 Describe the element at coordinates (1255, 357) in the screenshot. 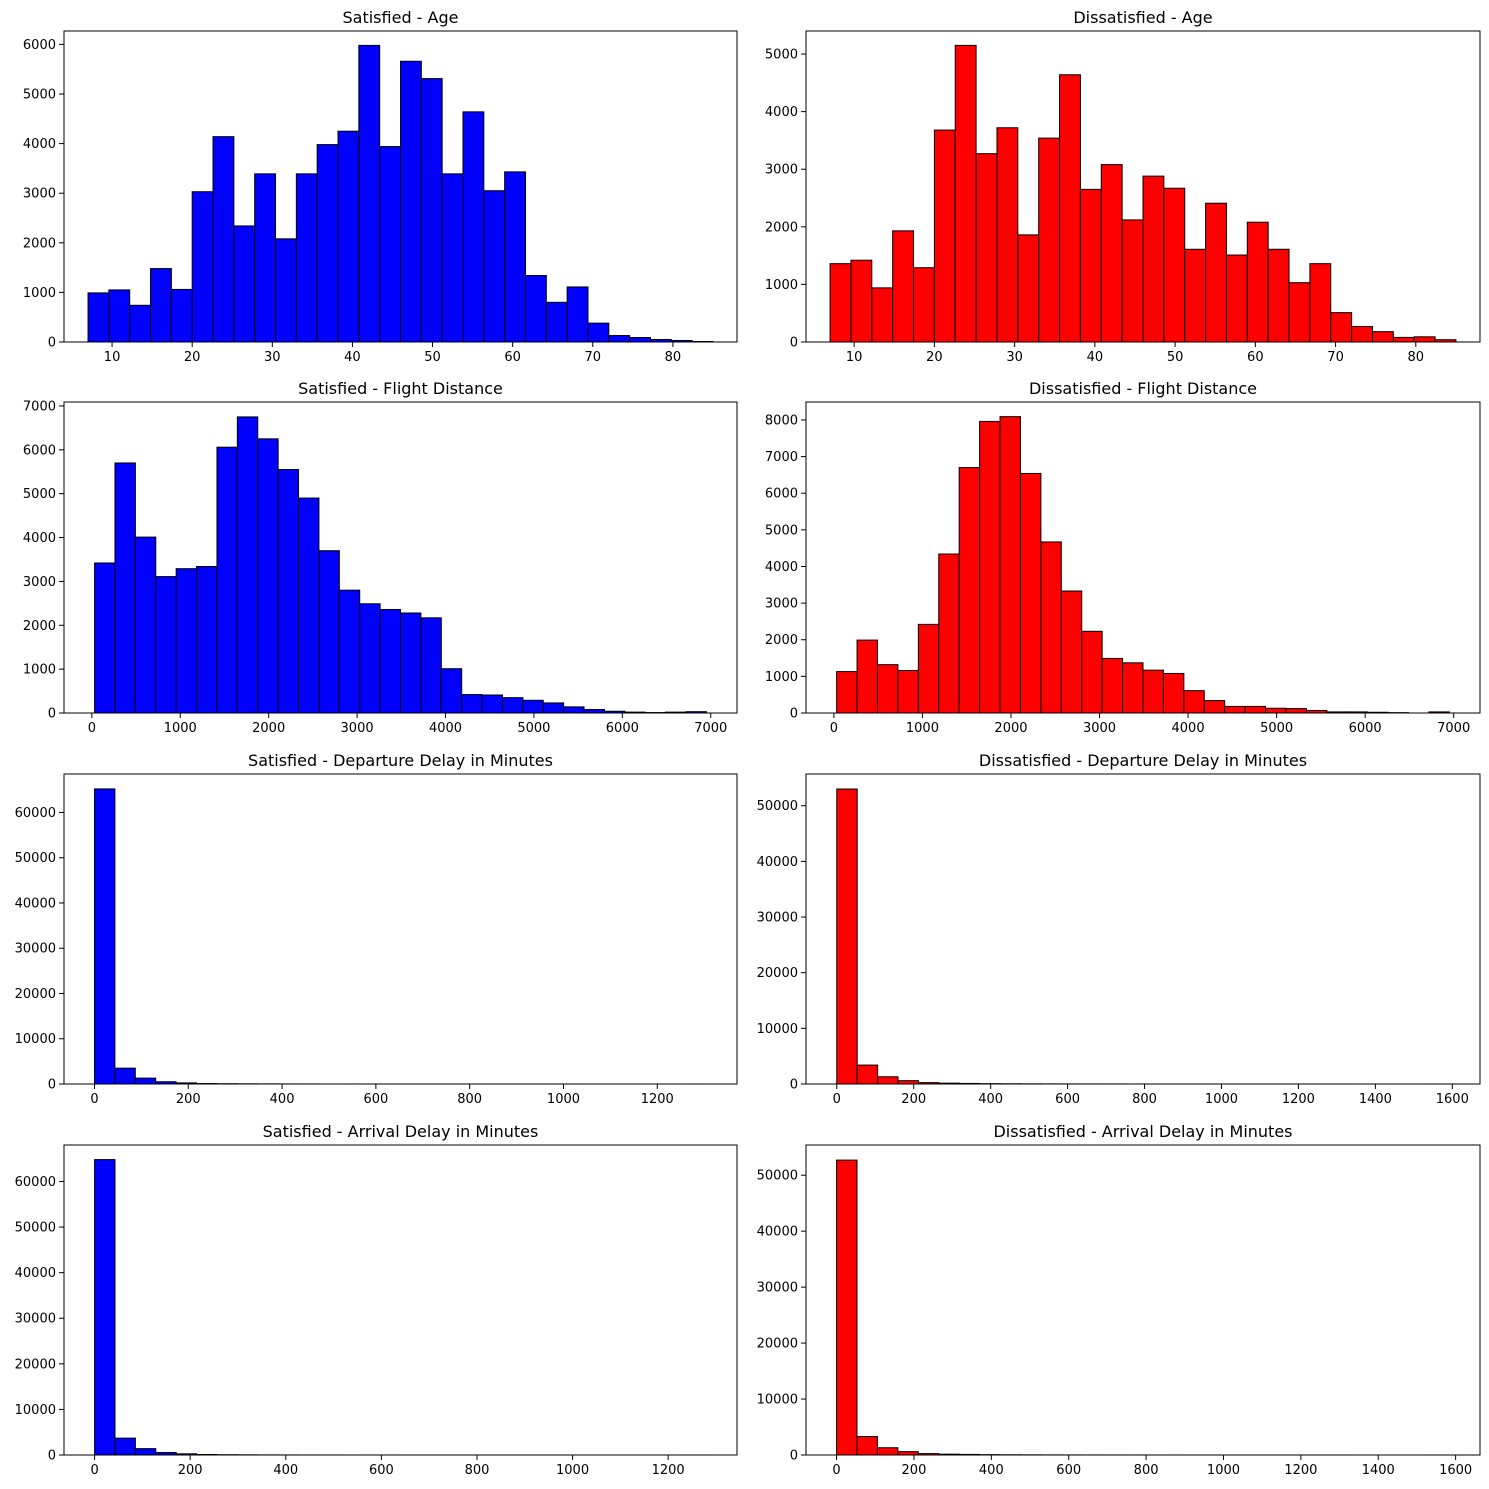

I see `x-tick-label: 60` at that location.